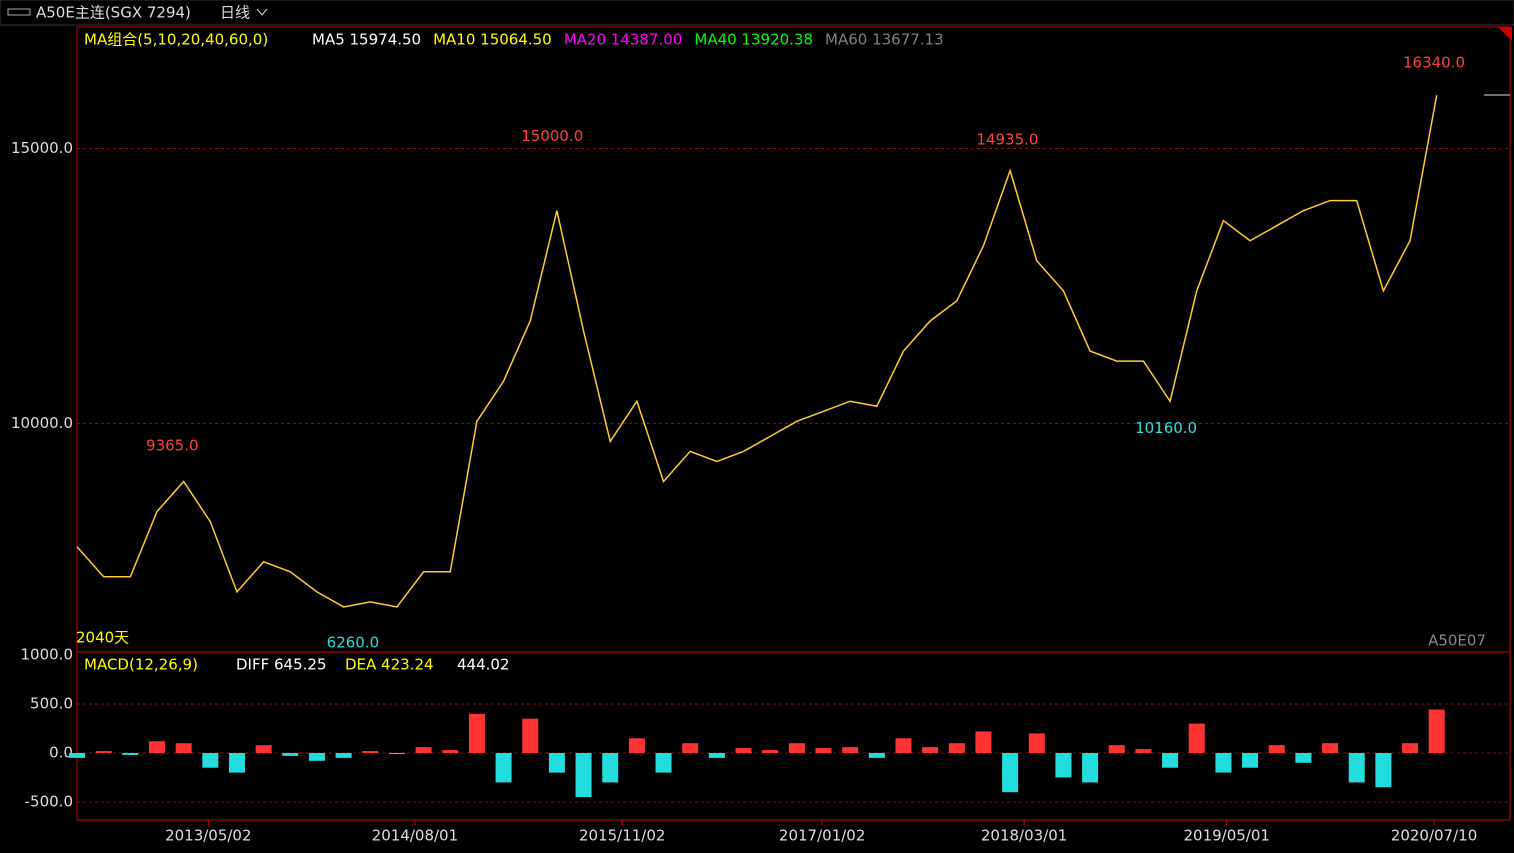  Describe the element at coordinates (19, 12) in the screenshot. I see `link-icon` at that location.